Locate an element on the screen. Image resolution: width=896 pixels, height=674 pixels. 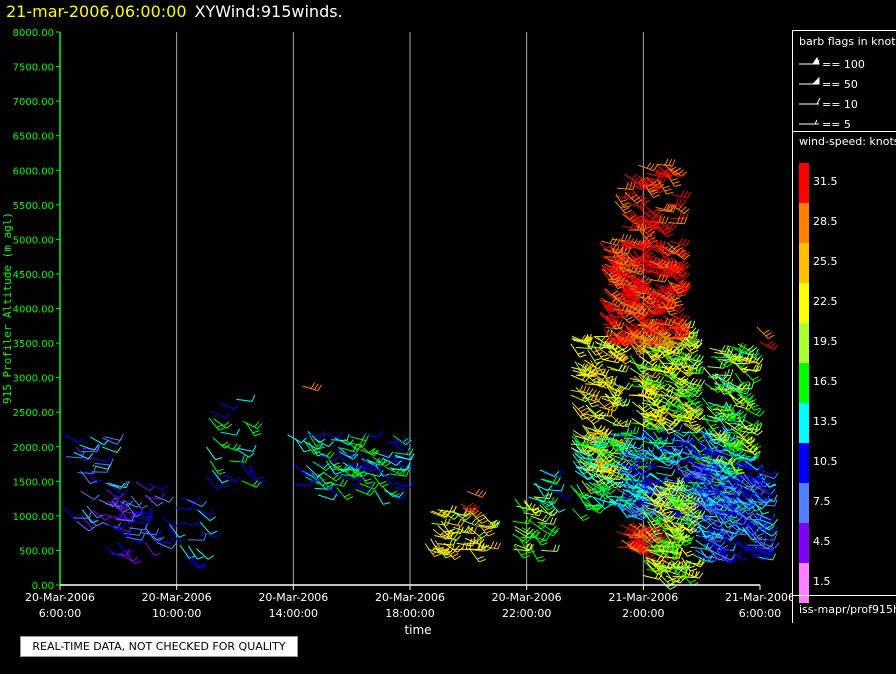
legend-divider-bottom is located at coordinates (844, 595).